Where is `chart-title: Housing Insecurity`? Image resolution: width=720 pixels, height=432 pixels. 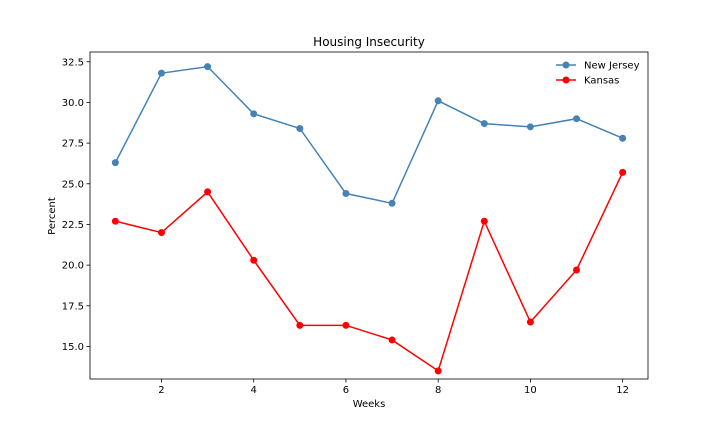 chart-title: Housing Insecurity is located at coordinates (369, 42).